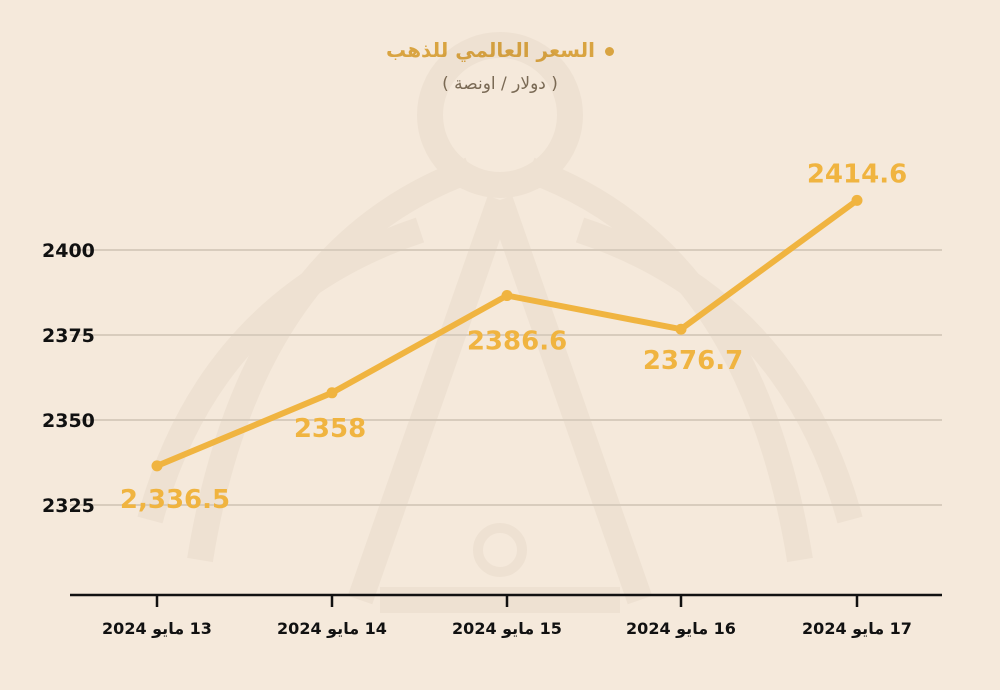  Describe the element at coordinates (857, 174) in the screenshot. I see `data-label: 2414.6` at that location.